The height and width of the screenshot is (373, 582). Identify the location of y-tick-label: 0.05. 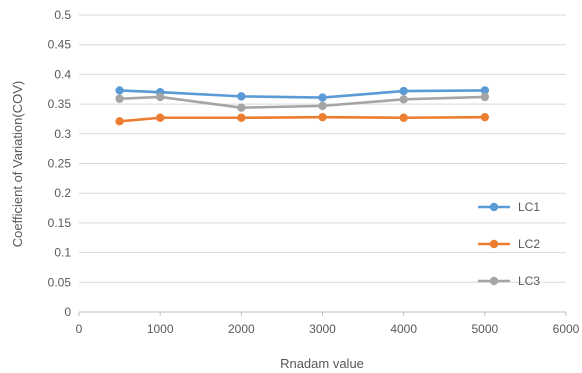
(60, 282).